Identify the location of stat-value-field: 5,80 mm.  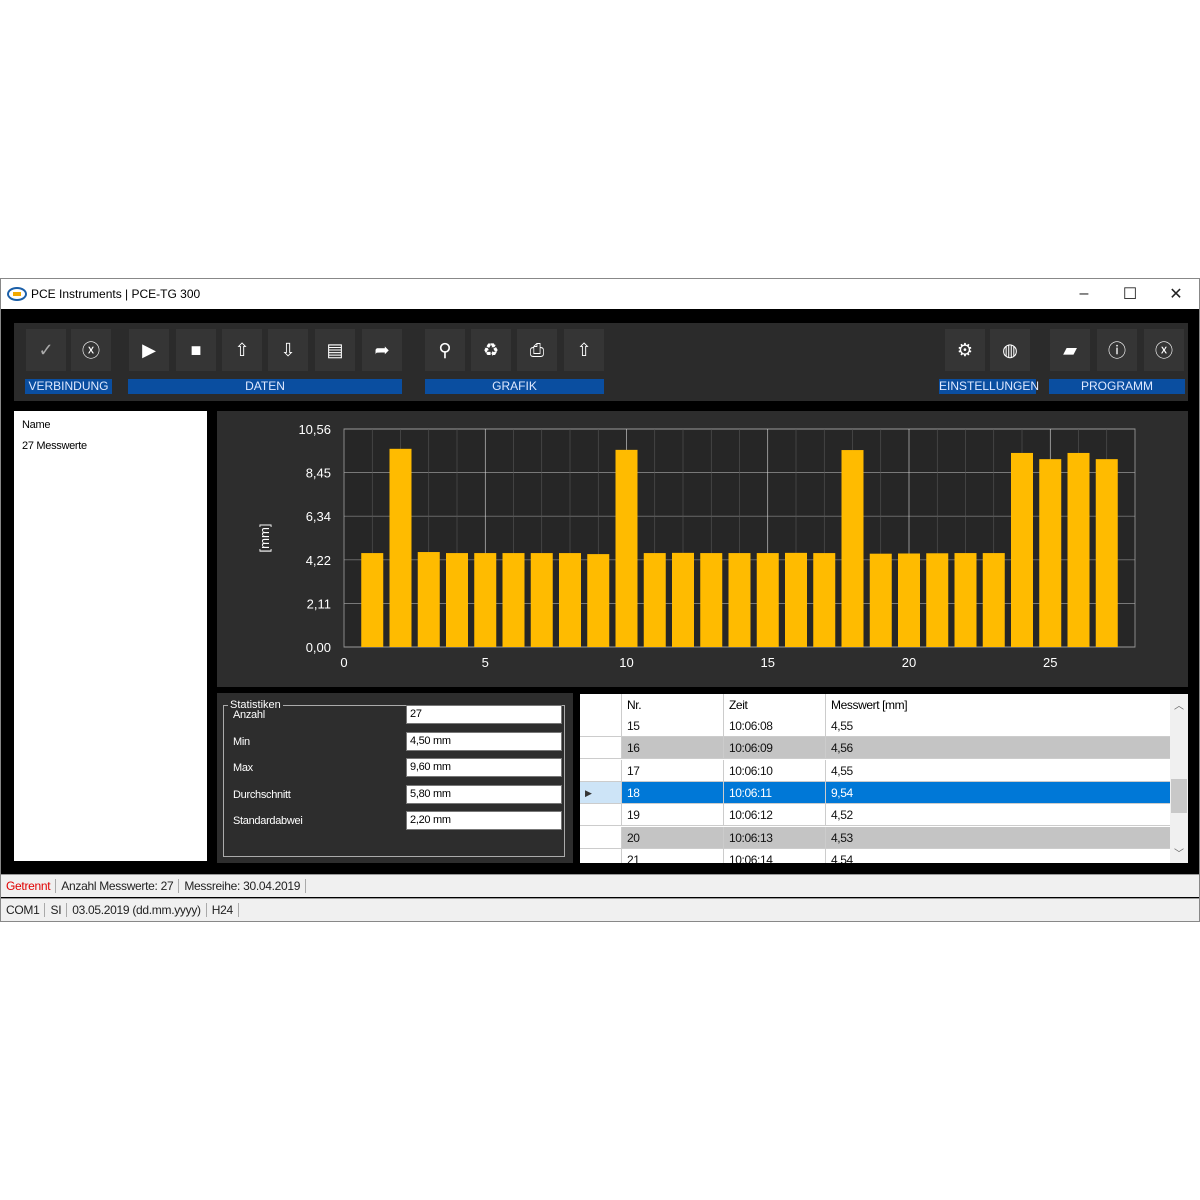
(484, 794).